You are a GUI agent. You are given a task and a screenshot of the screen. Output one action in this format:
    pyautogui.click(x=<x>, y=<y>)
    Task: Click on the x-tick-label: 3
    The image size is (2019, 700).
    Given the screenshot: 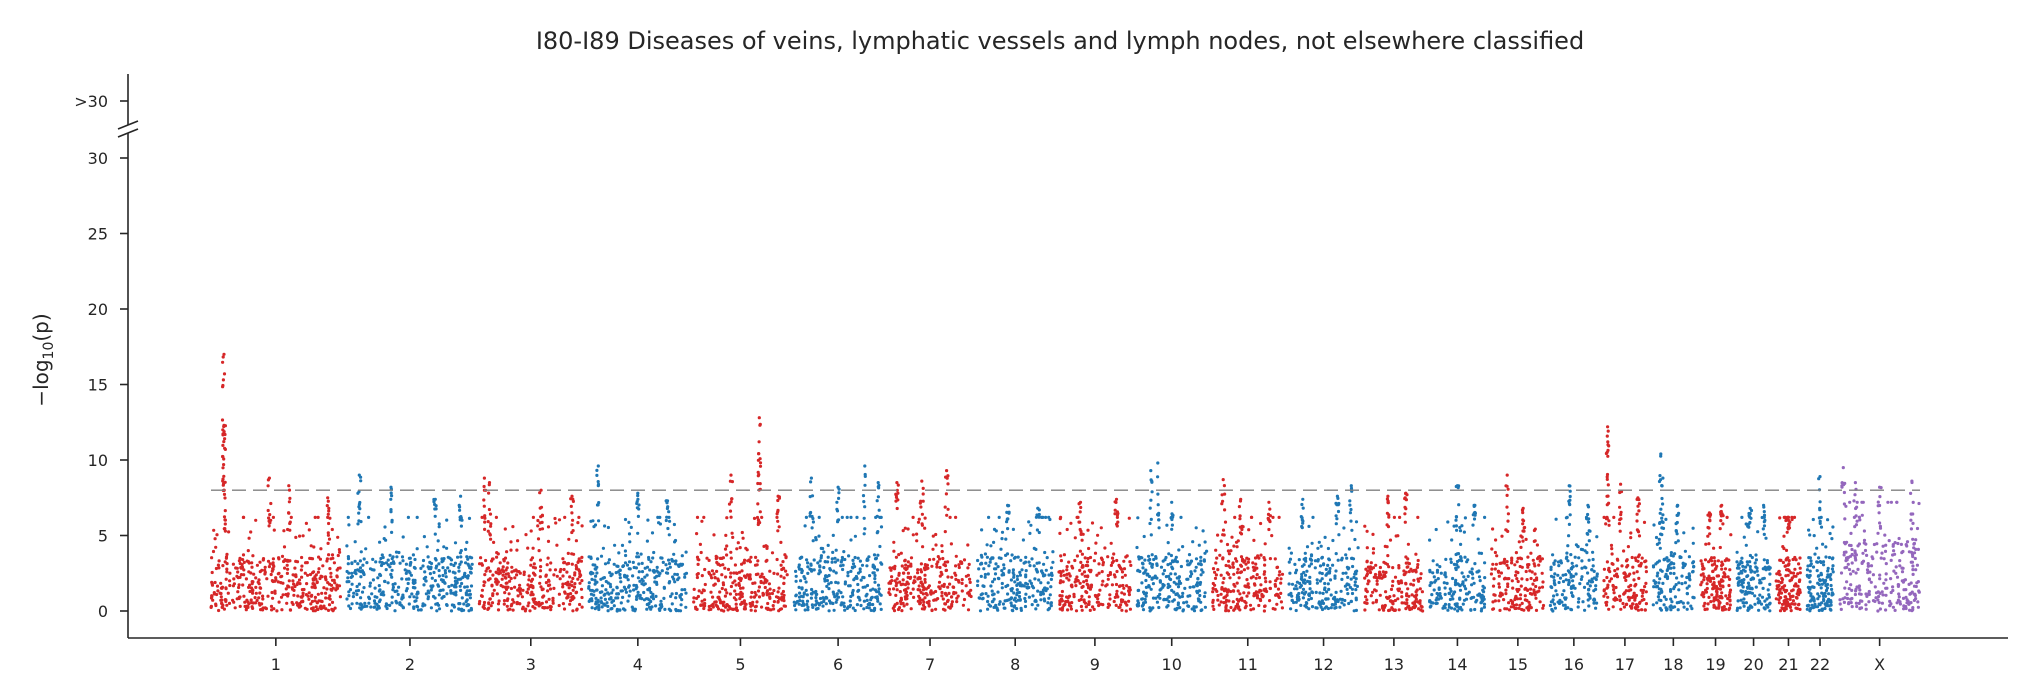 What is the action you would take?
    pyautogui.click(x=531, y=664)
    